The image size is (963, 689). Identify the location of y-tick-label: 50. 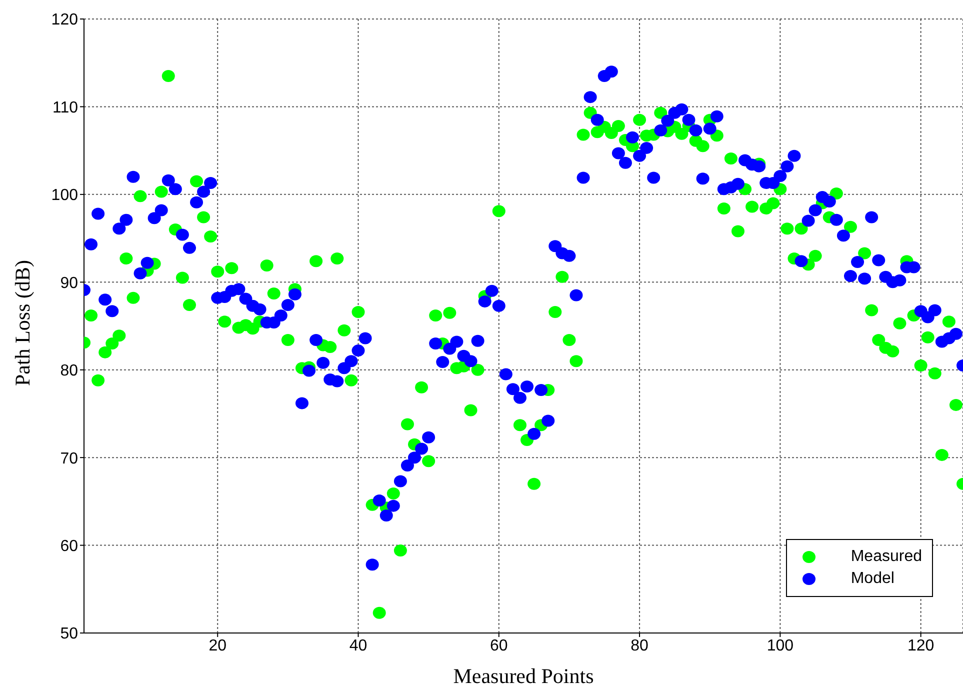
(69, 634).